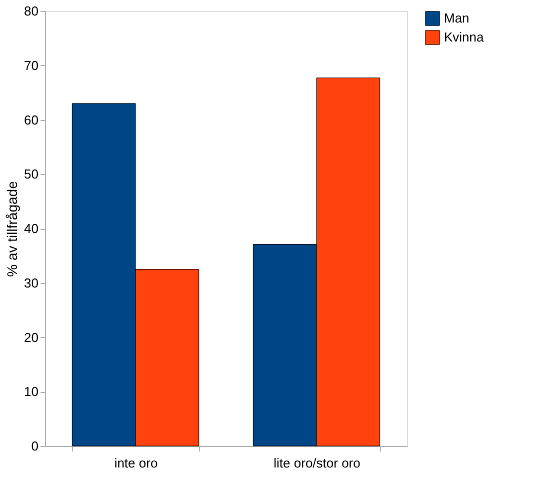 The image size is (560, 494). I want to click on y-tick-label: 80, so click(31, 11).